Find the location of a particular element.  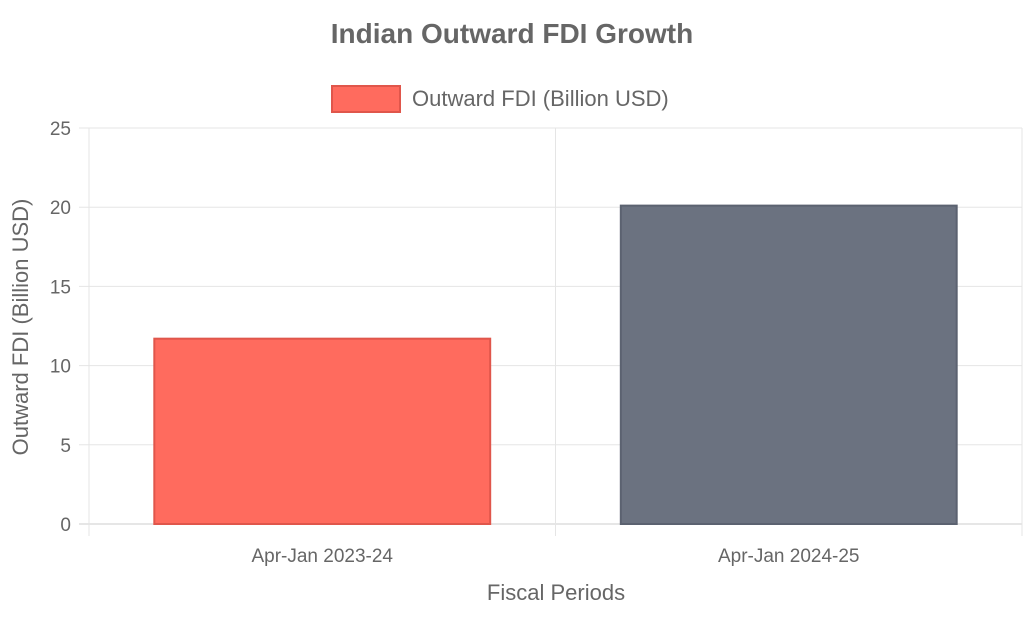

y-tick-label: 20 is located at coordinates (60, 208).